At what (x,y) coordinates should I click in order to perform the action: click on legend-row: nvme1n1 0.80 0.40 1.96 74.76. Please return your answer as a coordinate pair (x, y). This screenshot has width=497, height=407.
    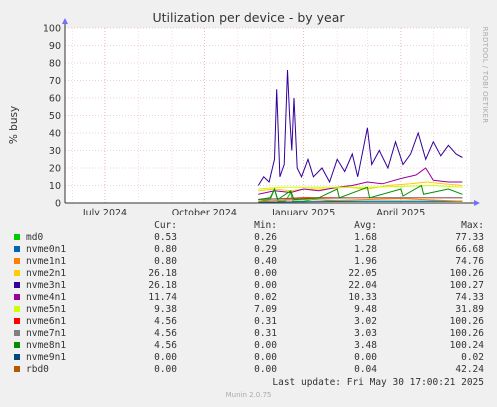
    Looking at the image, I should click on (248, 262).